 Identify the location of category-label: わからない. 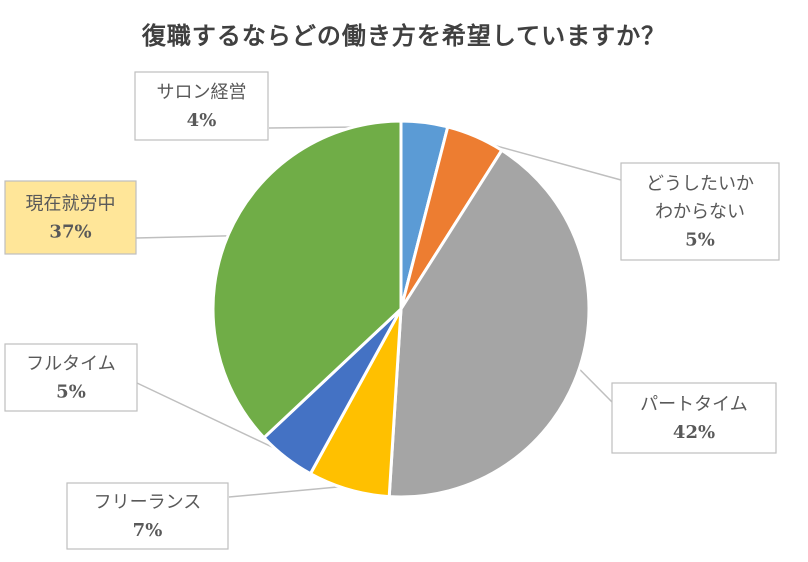
(700, 212).